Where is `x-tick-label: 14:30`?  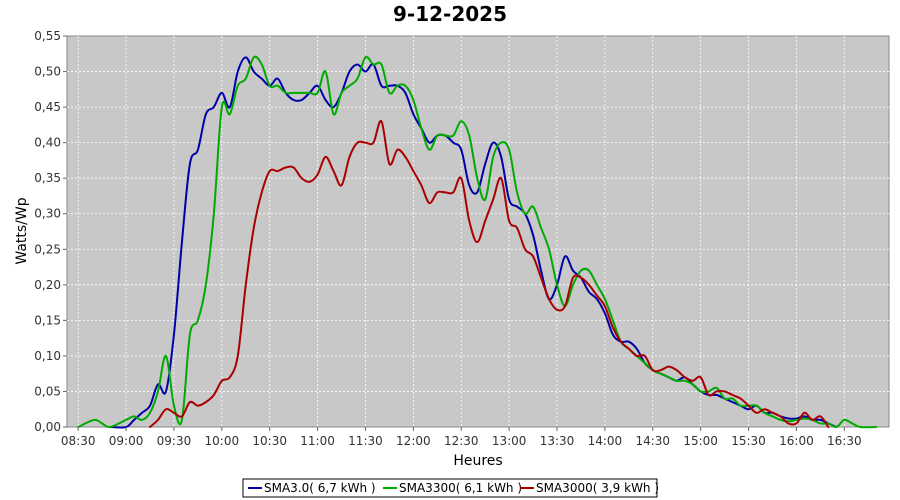
x-tick-label: 14:30 is located at coordinates (652, 441).